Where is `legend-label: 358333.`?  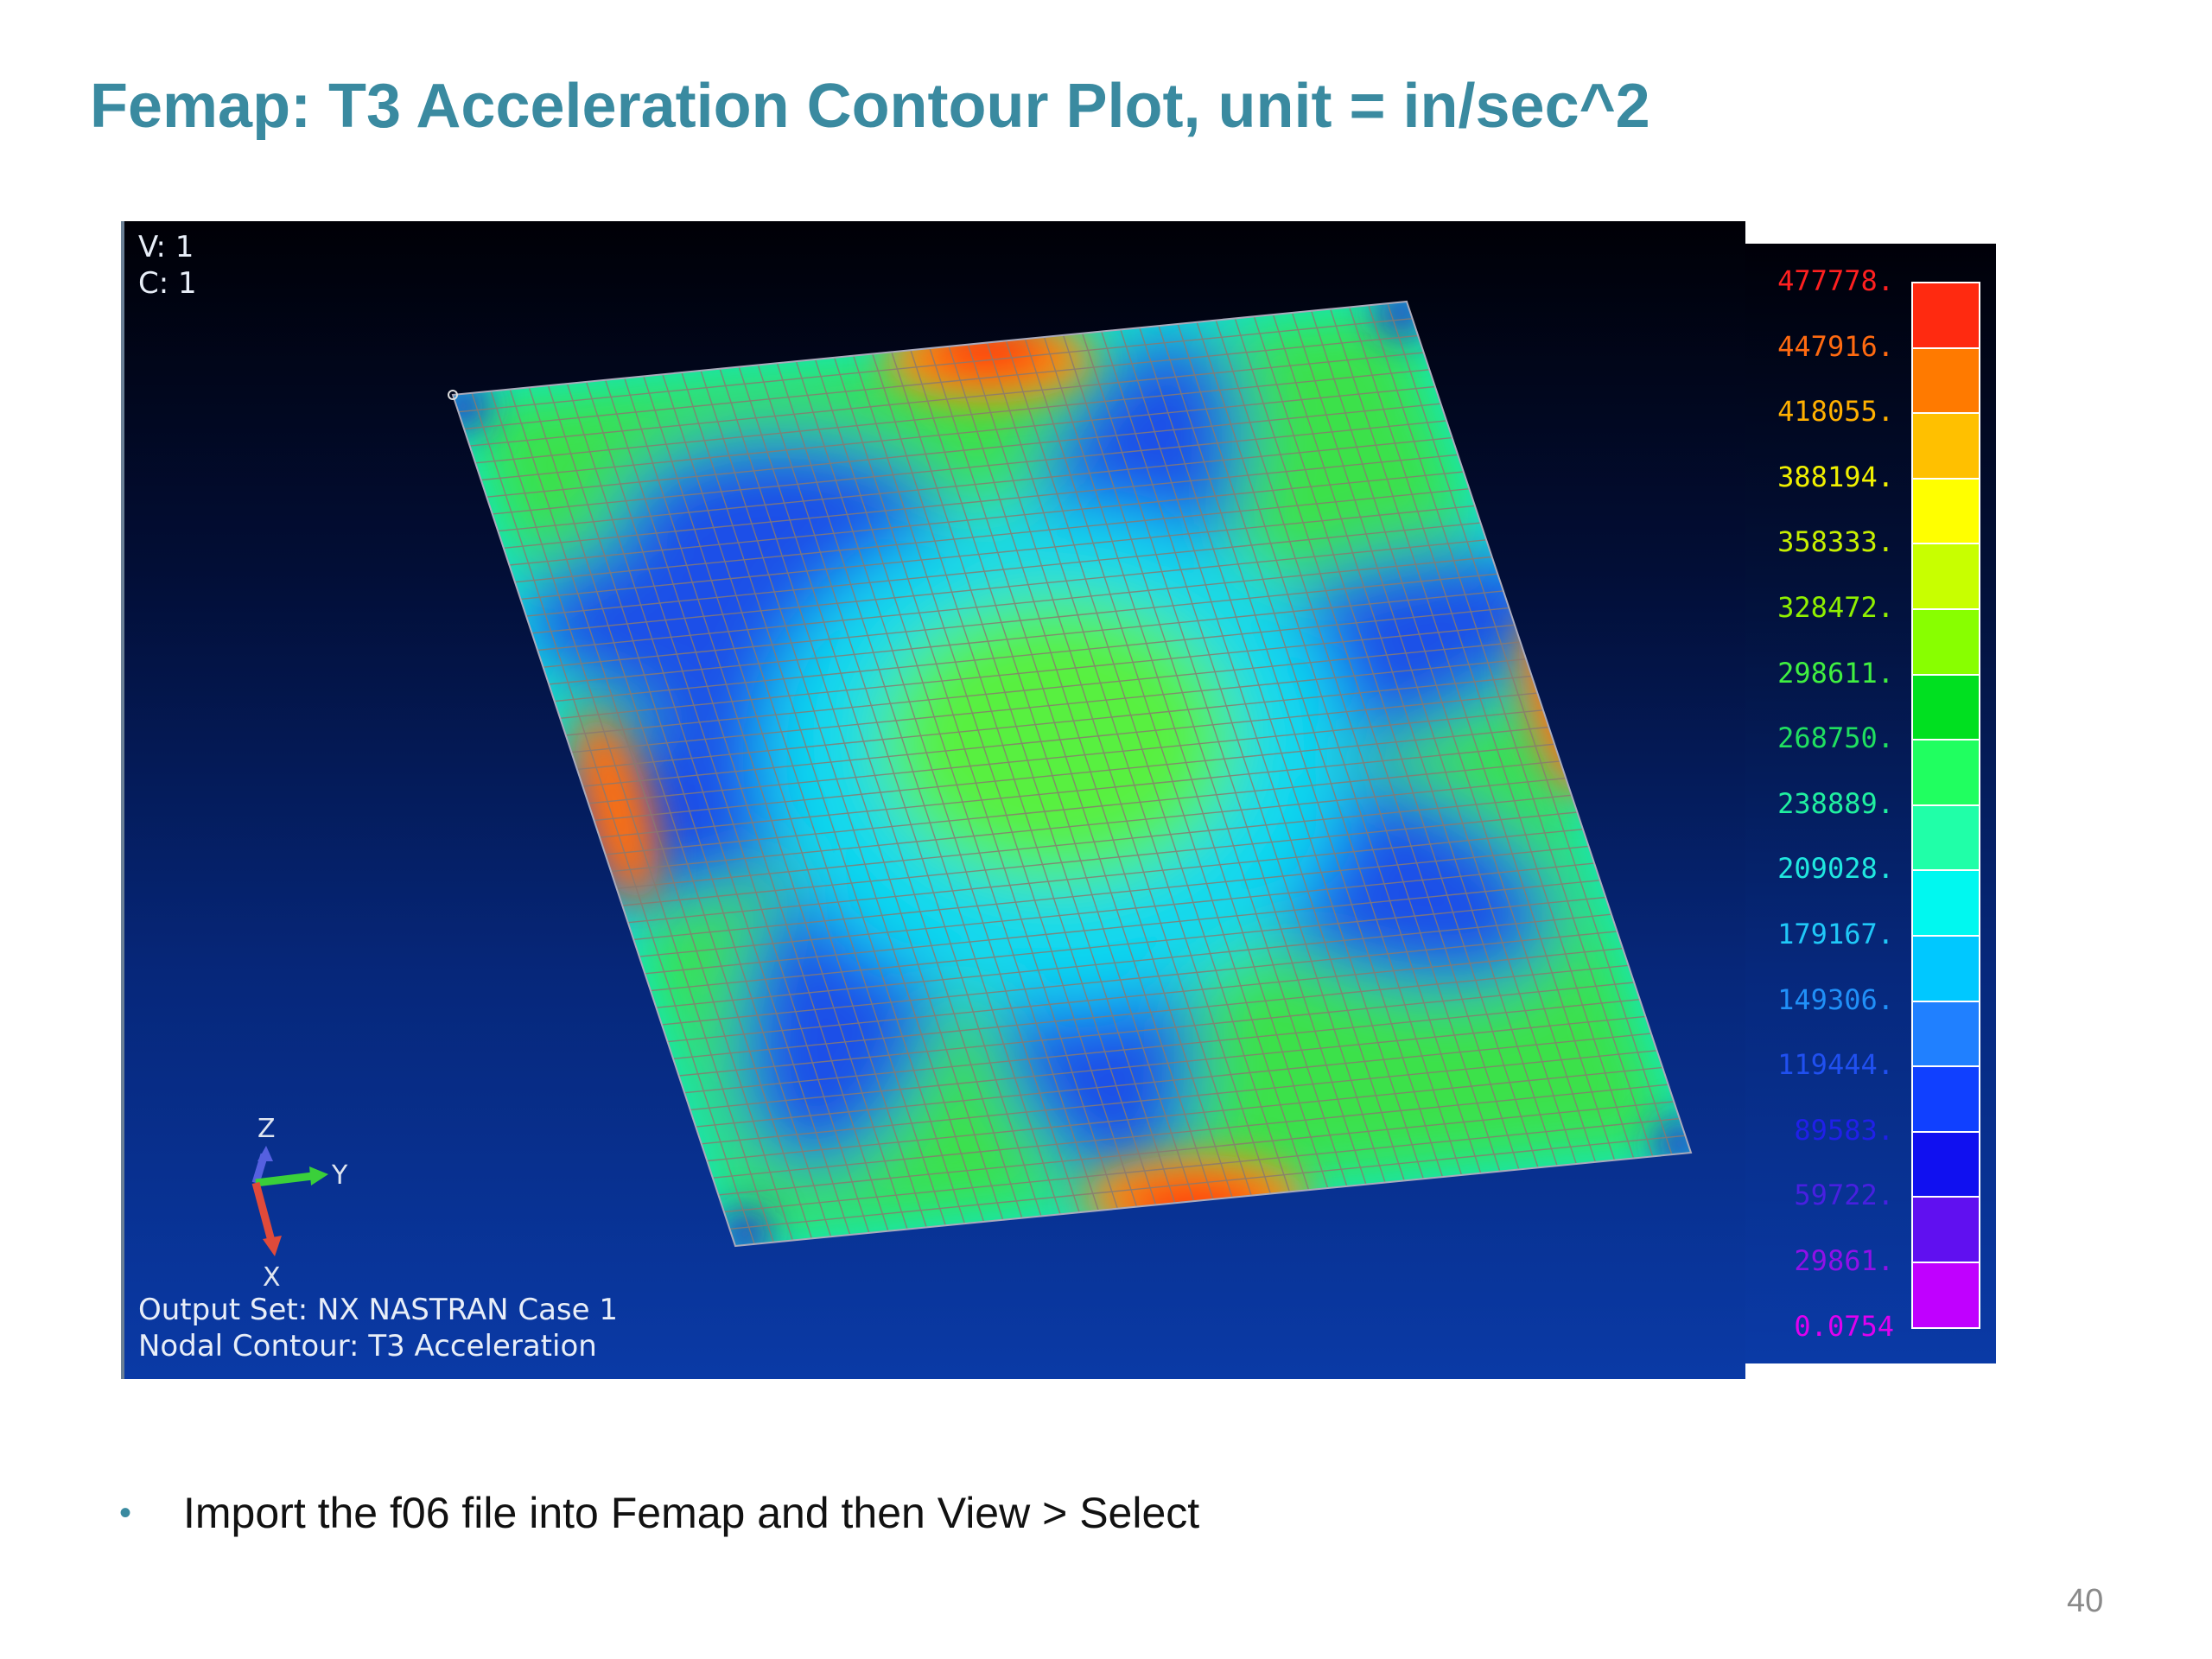 legend-label: 358333. is located at coordinates (1835, 542).